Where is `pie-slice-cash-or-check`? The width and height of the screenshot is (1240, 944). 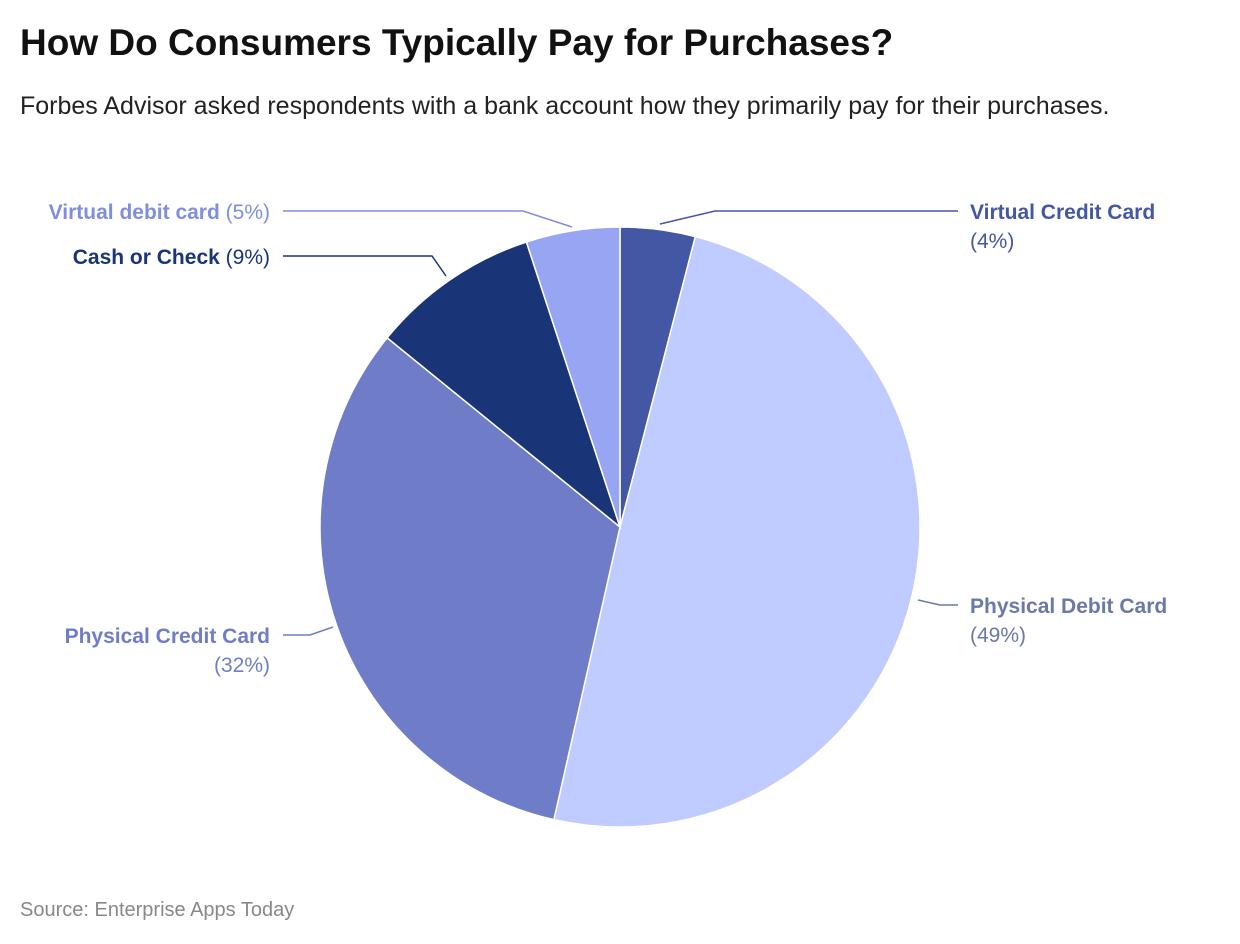
pie-slice-cash-or-check is located at coordinates (504, 385).